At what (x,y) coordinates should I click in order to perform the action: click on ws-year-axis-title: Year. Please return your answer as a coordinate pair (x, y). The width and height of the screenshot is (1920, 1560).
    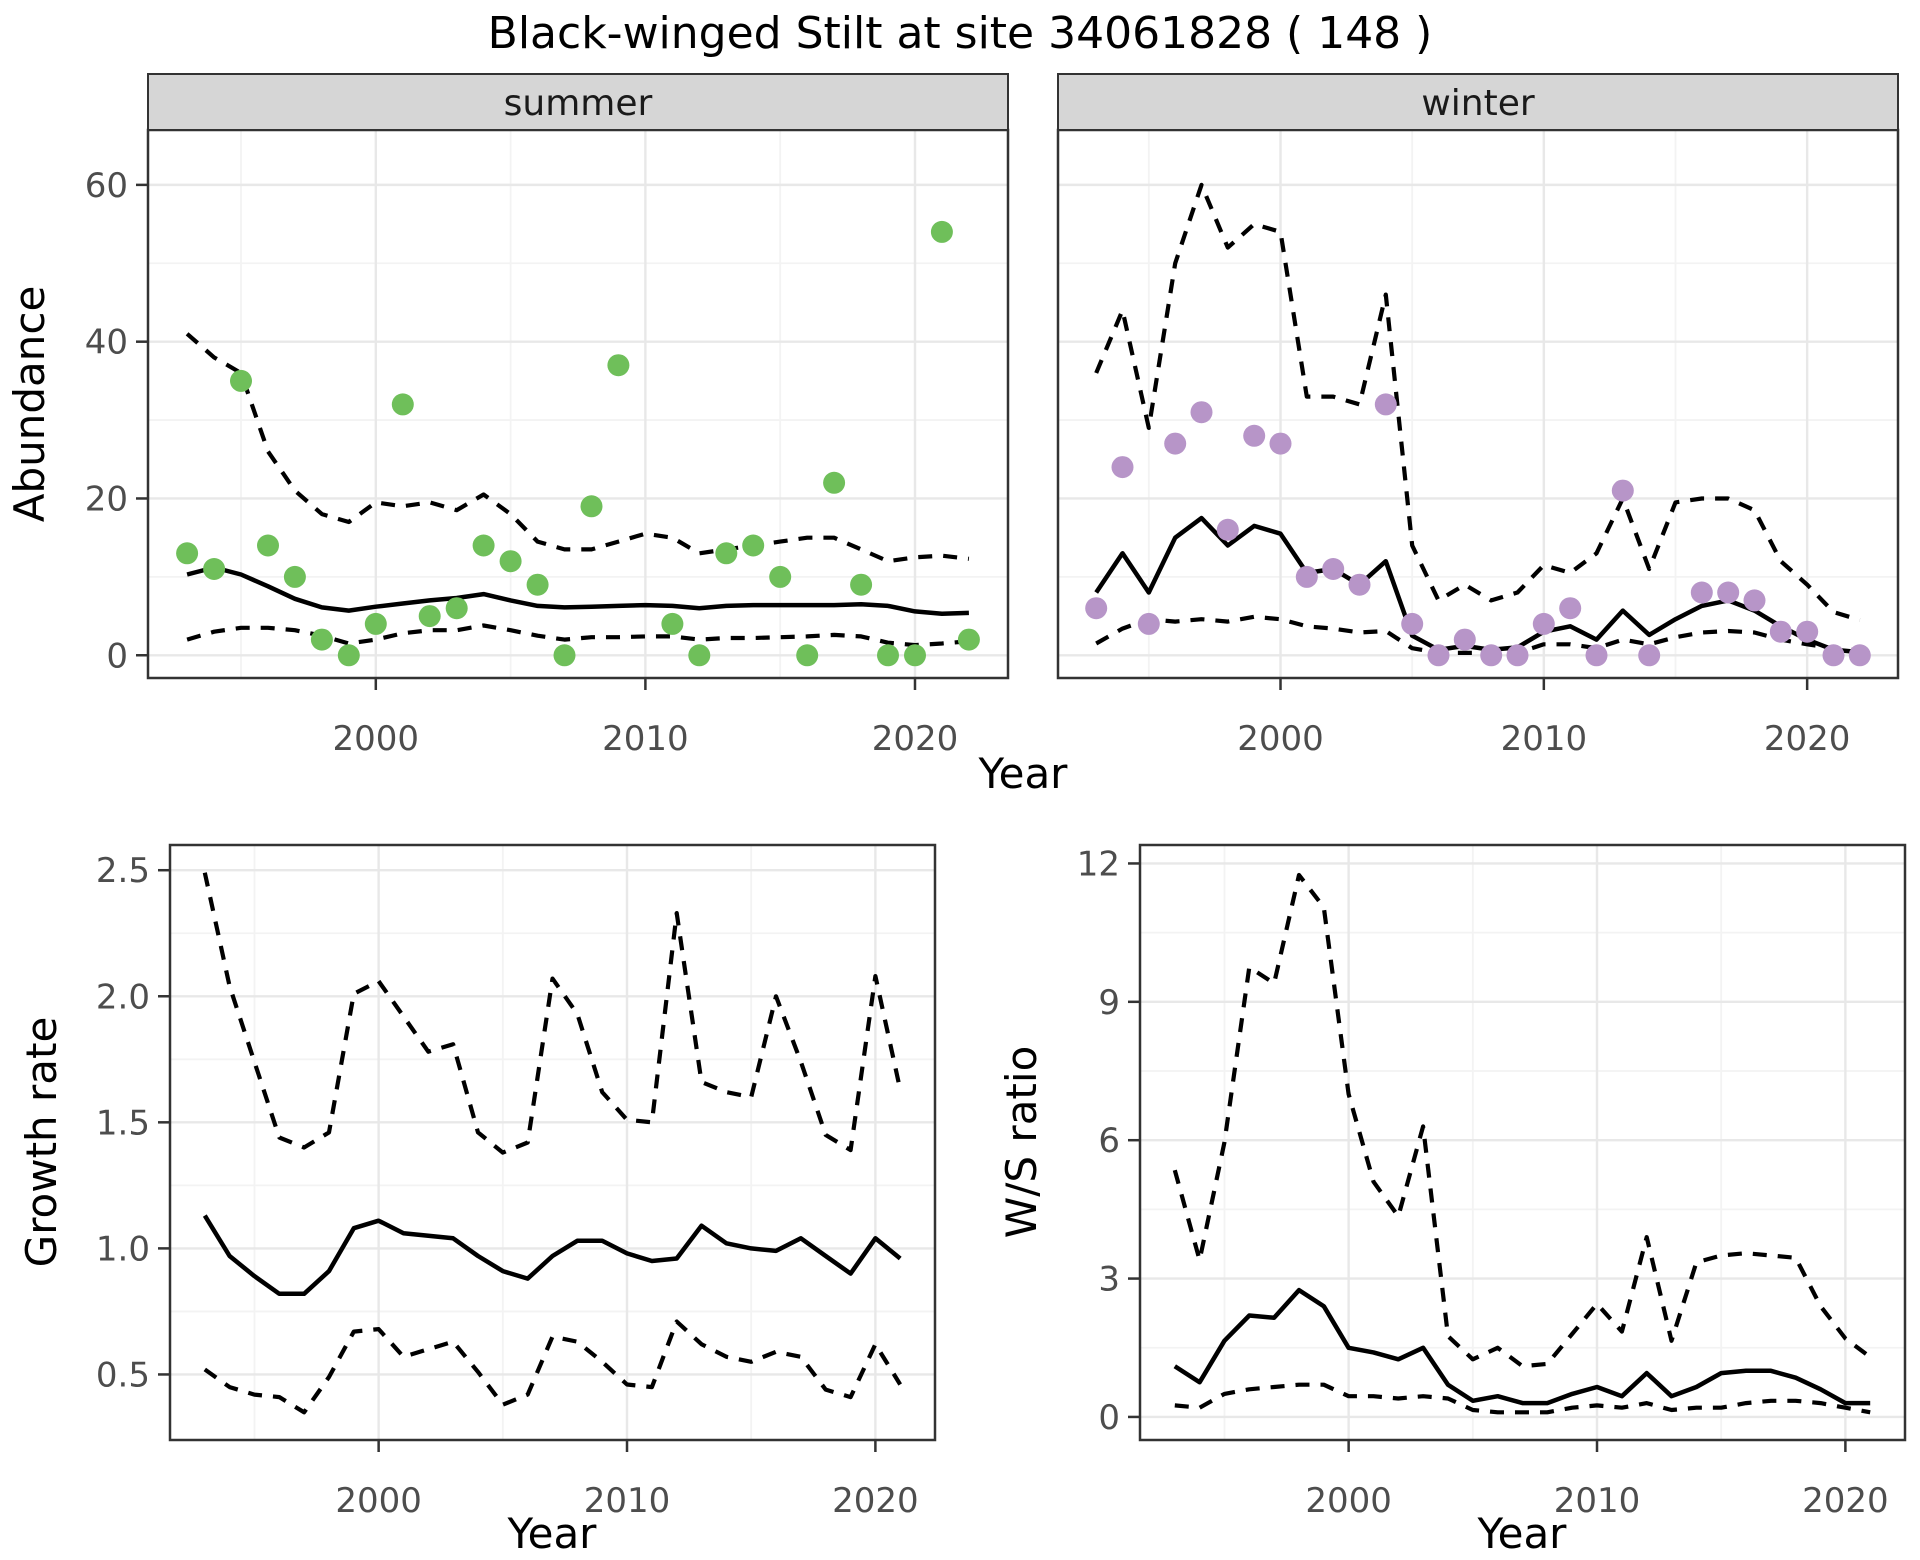
    Looking at the image, I should click on (1522, 1533).